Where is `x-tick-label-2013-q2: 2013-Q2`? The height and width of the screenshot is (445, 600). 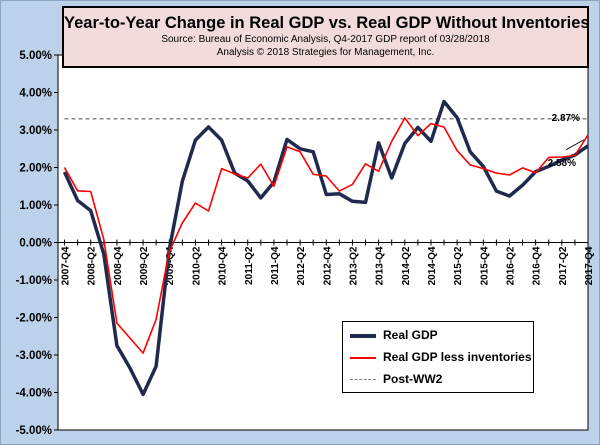 x-tick-label-2013-q2: 2013-Q2 is located at coordinates (353, 265).